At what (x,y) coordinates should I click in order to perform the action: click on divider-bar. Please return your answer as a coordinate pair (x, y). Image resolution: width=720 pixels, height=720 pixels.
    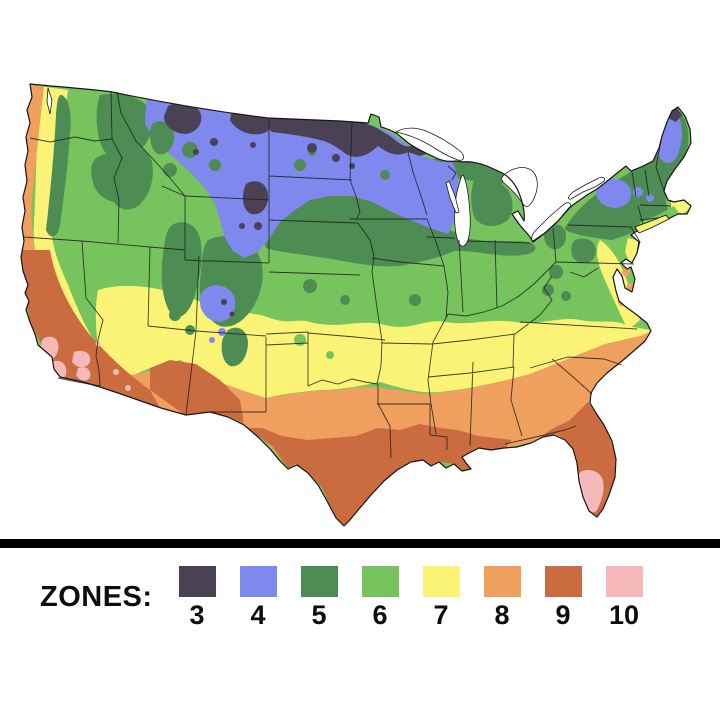
    Looking at the image, I should click on (360, 543).